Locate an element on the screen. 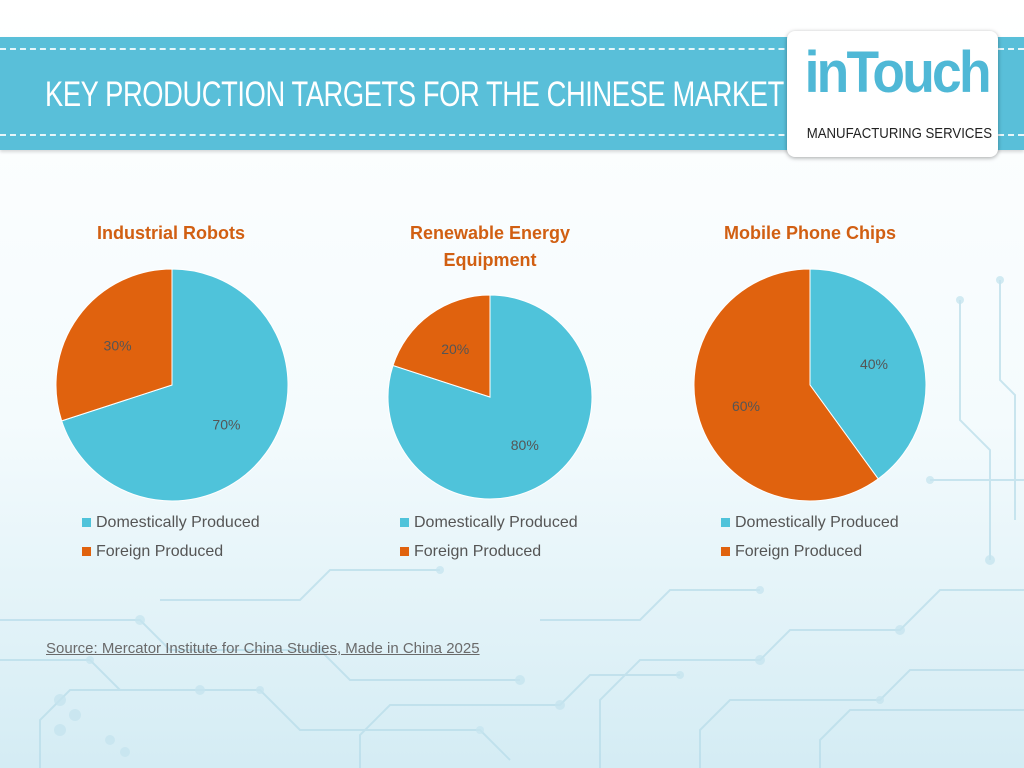 The image size is (1024, 768). chart-title-line: Renewable Energy is located at coordinates (490, 233).